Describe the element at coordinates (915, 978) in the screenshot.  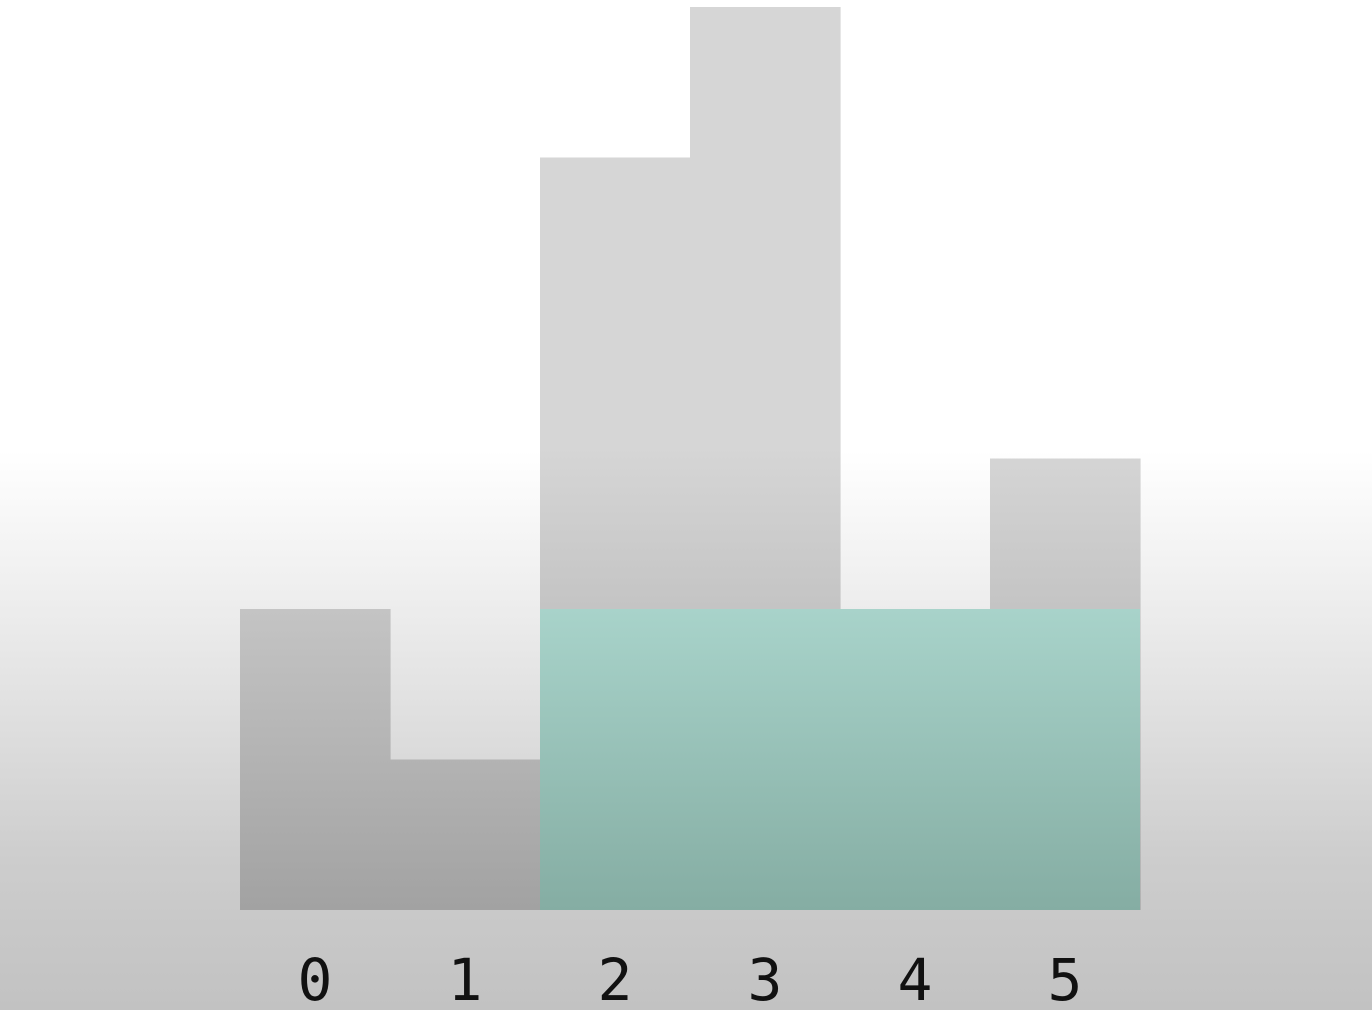
I see `x-tick-label: 4` at that location.